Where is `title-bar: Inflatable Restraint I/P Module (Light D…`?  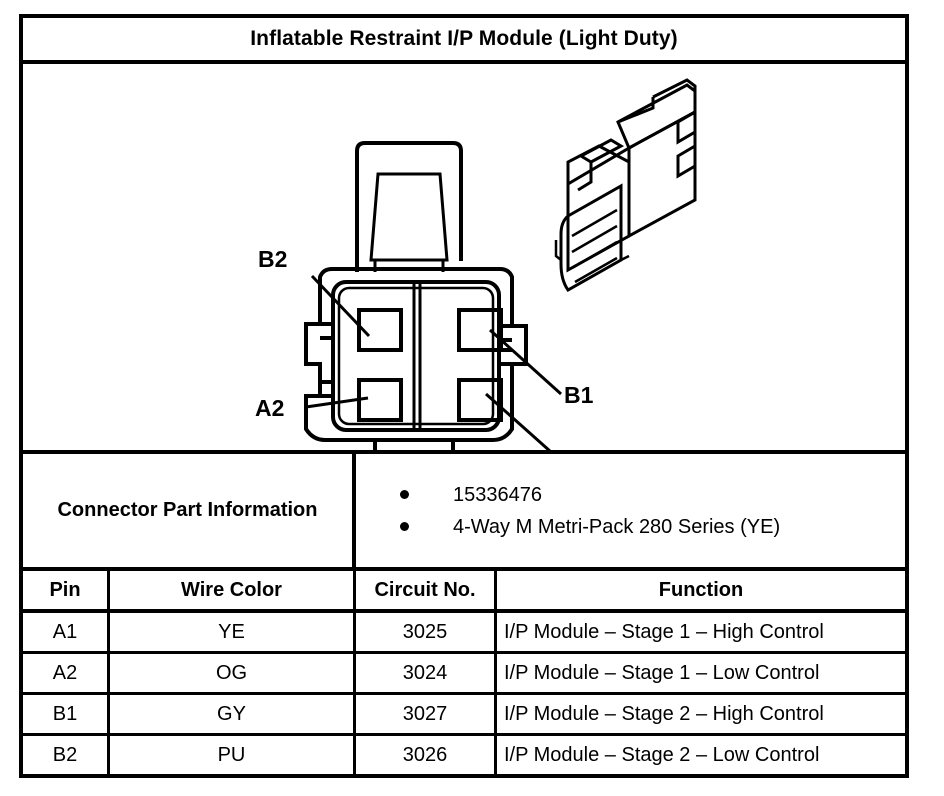 title-bar: Inflatable Restraint I/P Module (Light D… is located at coordinates (464, 41).